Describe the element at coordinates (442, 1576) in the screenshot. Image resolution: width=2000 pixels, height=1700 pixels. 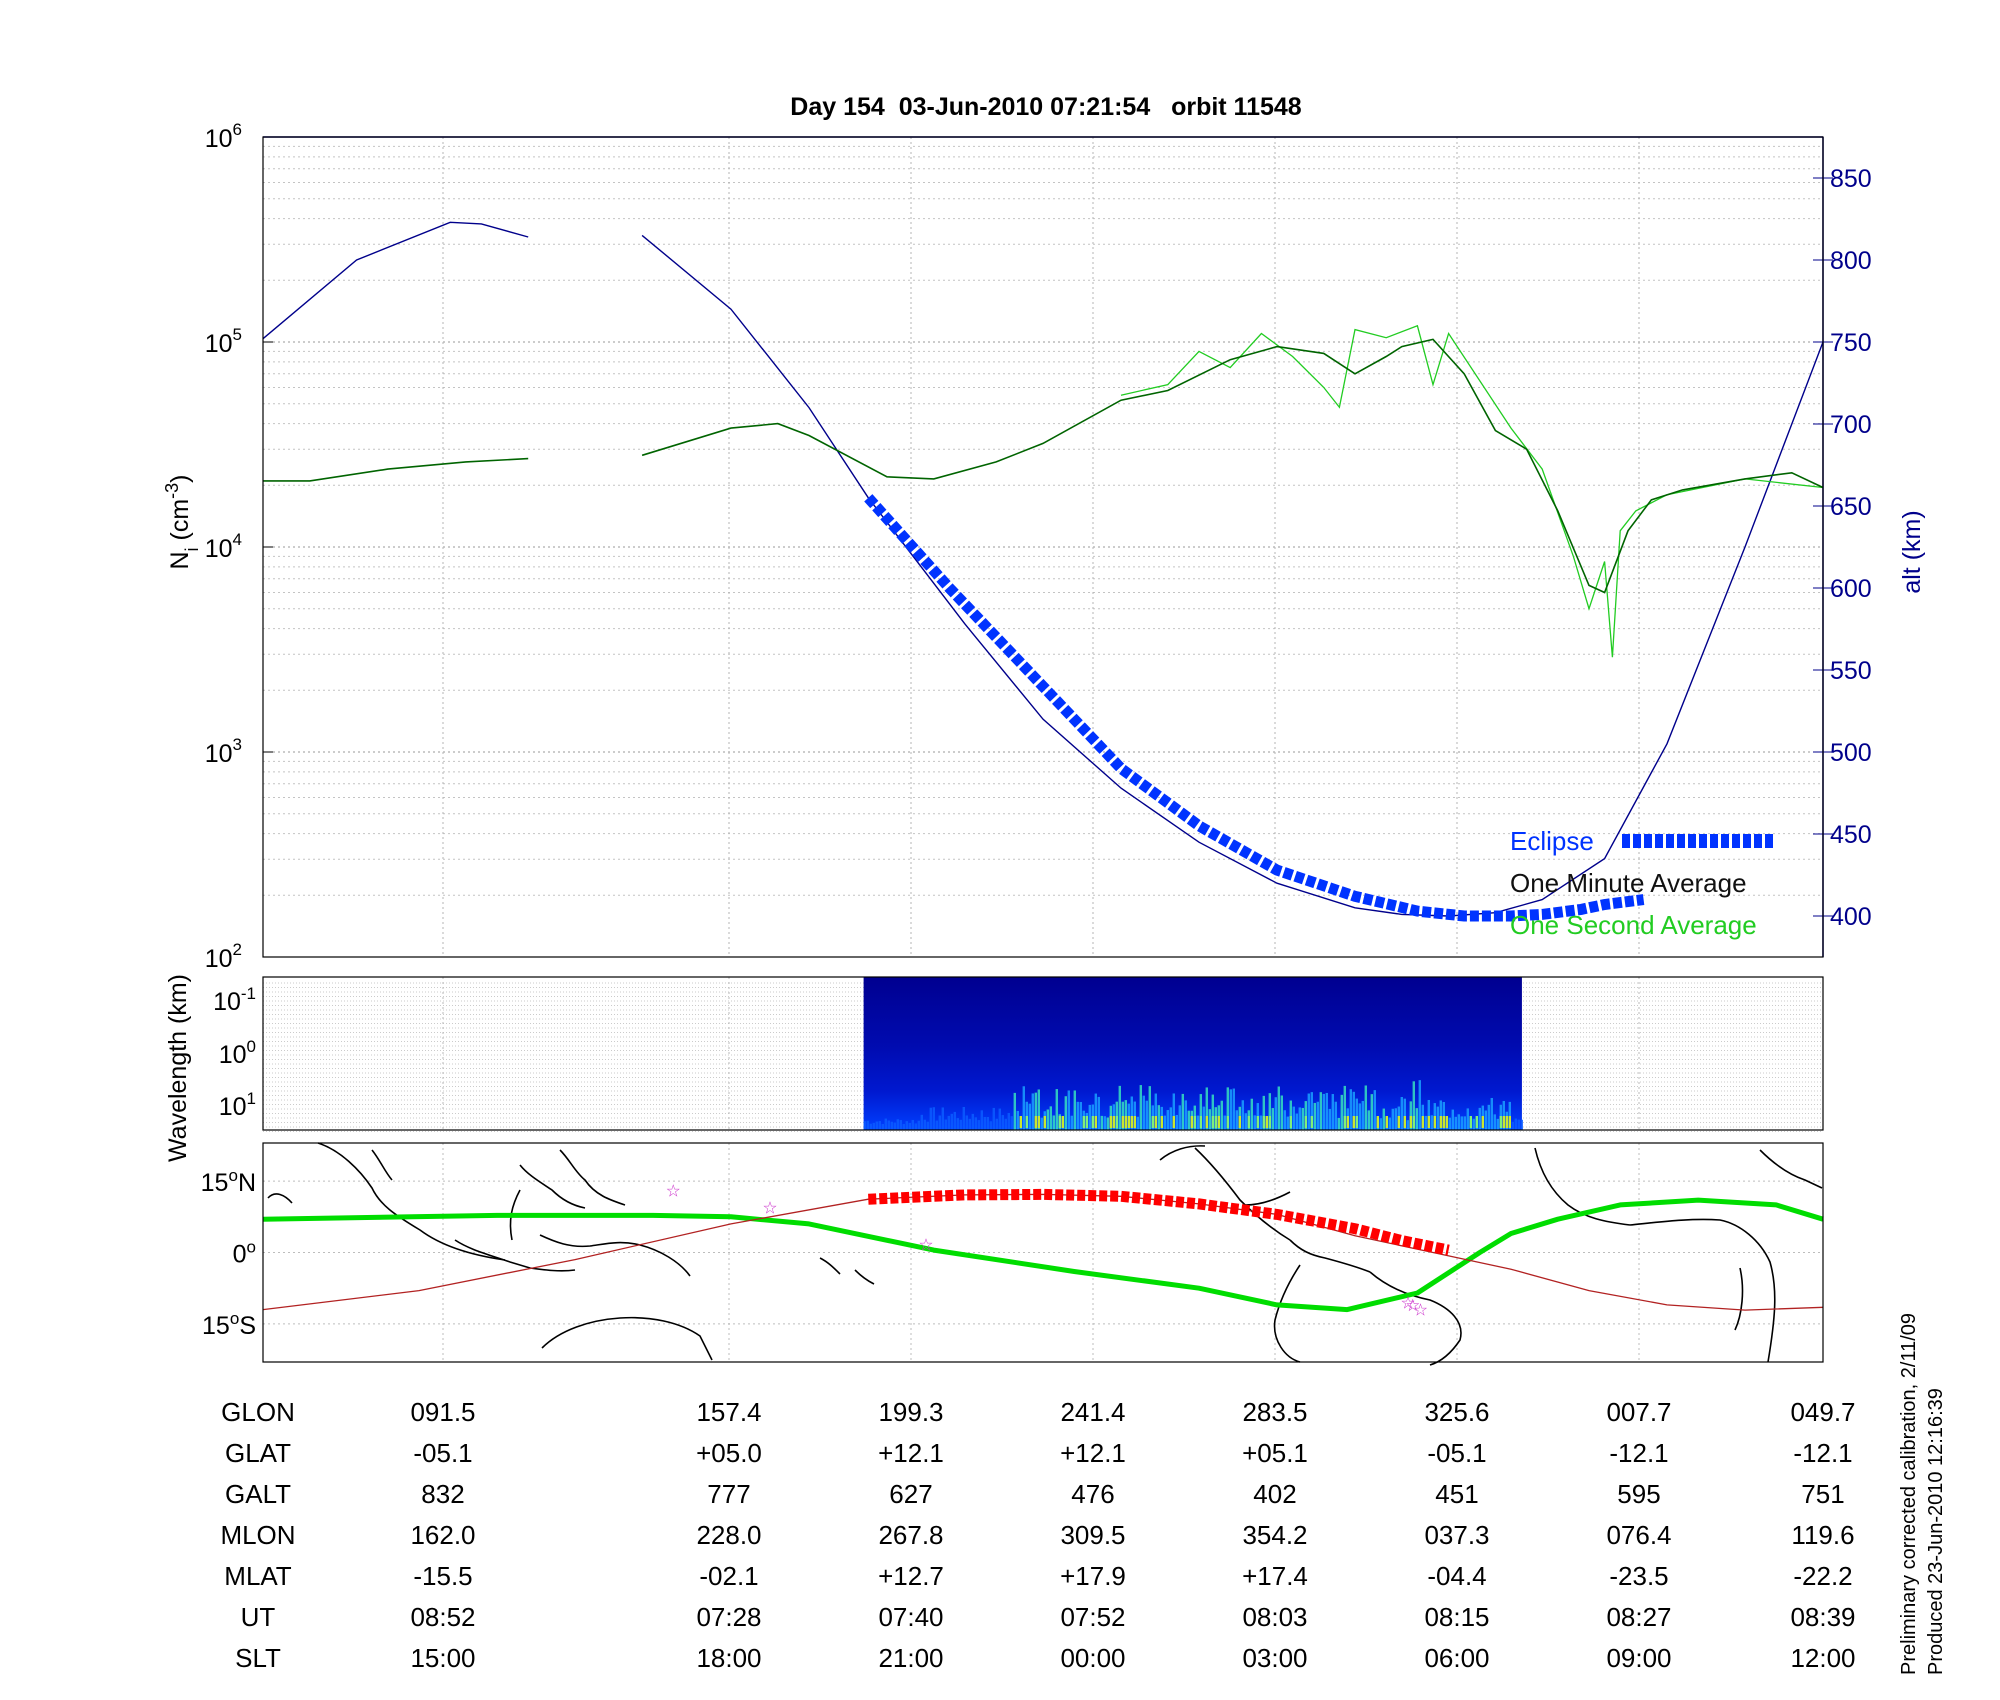
I see `table-cell: -15.5` at that location.